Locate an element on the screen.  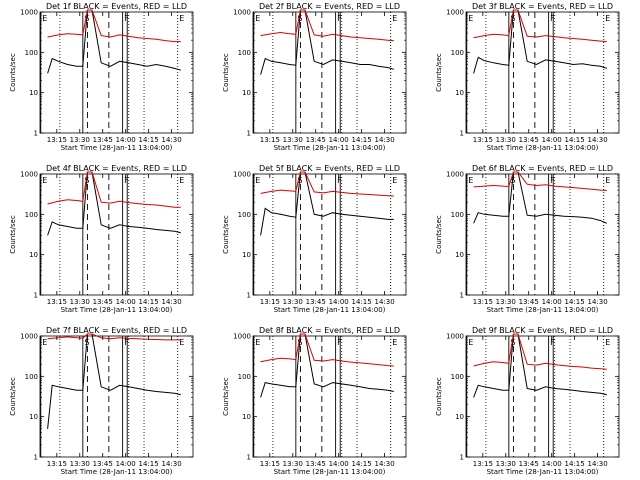
panel-title: Det 3f BLACK = Events, RED = LLD is located at coordinates (542, 6).